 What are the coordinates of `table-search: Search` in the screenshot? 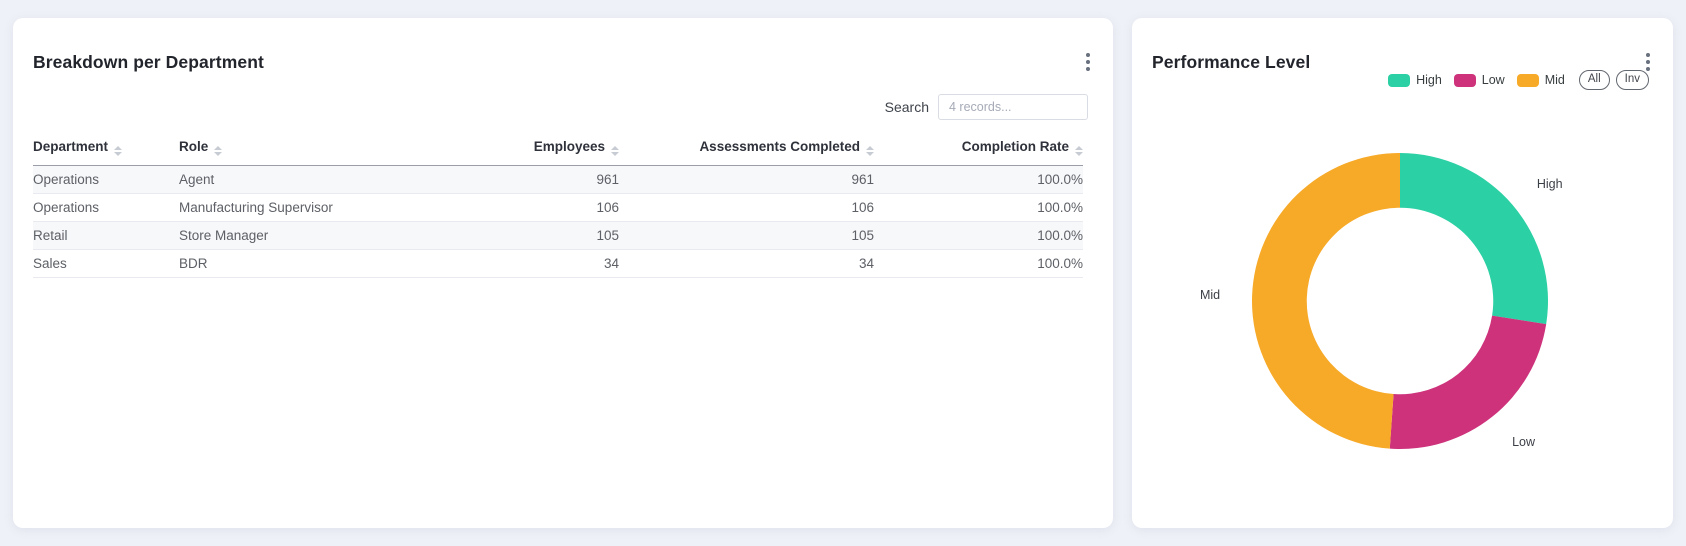 It's located at (986, 107).